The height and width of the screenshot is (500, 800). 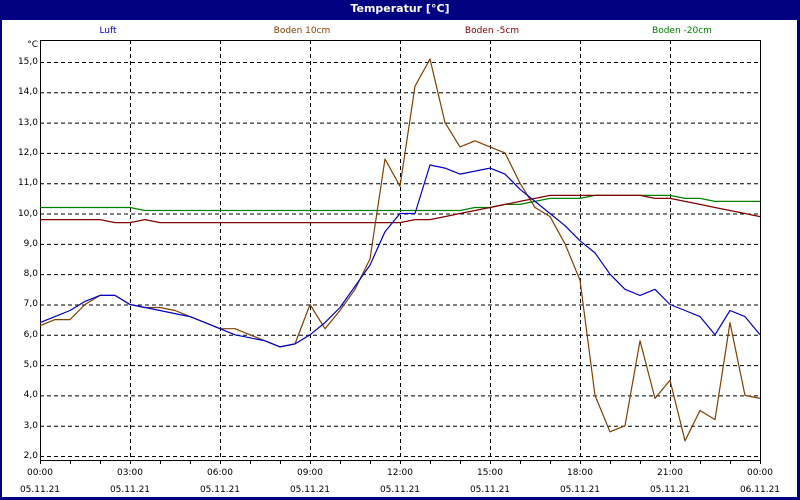 What do you see at coordinates (30, 334) in the screenshot?
I see `y-tick-label: 6,0` at bounding box center [30, 334].